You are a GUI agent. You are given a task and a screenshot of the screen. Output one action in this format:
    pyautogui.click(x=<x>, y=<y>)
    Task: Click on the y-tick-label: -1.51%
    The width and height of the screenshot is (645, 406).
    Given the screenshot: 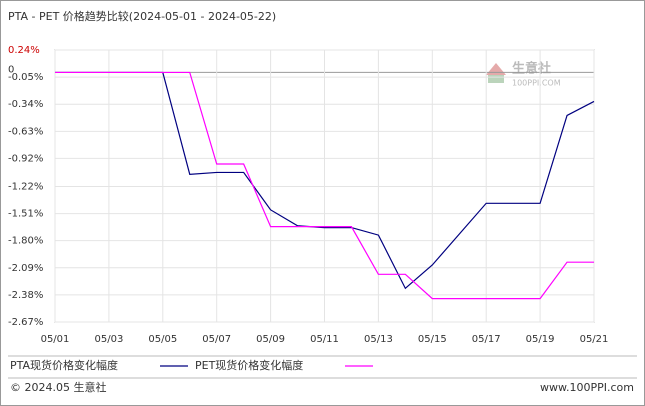 What is the action you would take?
    pyautogui.click(x=25, y=214)
    